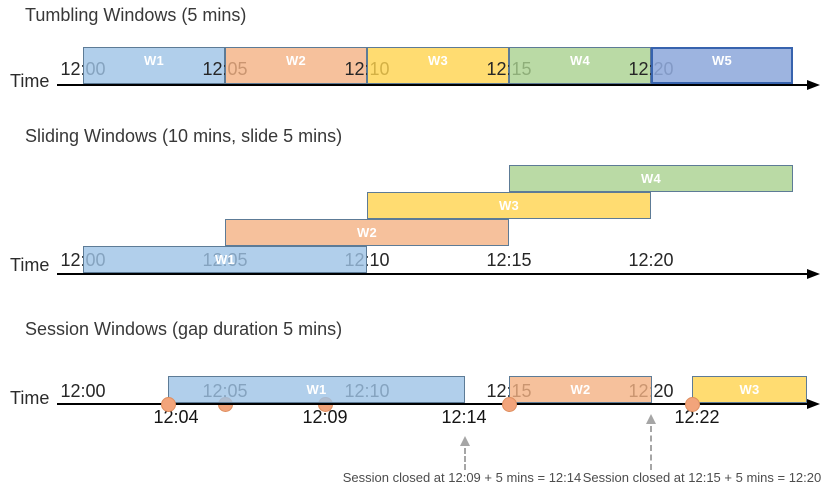 Image resolution: width=829 pixels, height=498 pixels. I want to click on tumbling-window-label-W3: W3, so click(438, 60).